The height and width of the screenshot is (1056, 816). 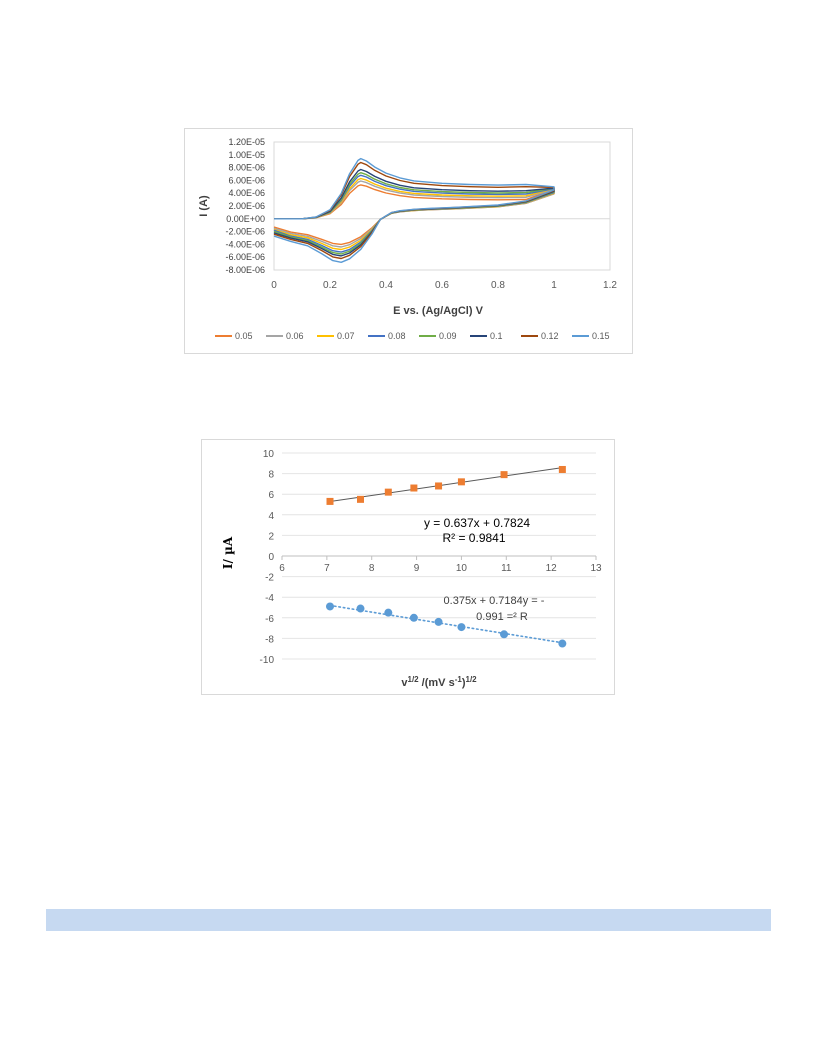 What do you see at coordinates (397, 336) in the screenshot?
I see `cv-legend-label: 0.08` at bounding box center [397, 336].